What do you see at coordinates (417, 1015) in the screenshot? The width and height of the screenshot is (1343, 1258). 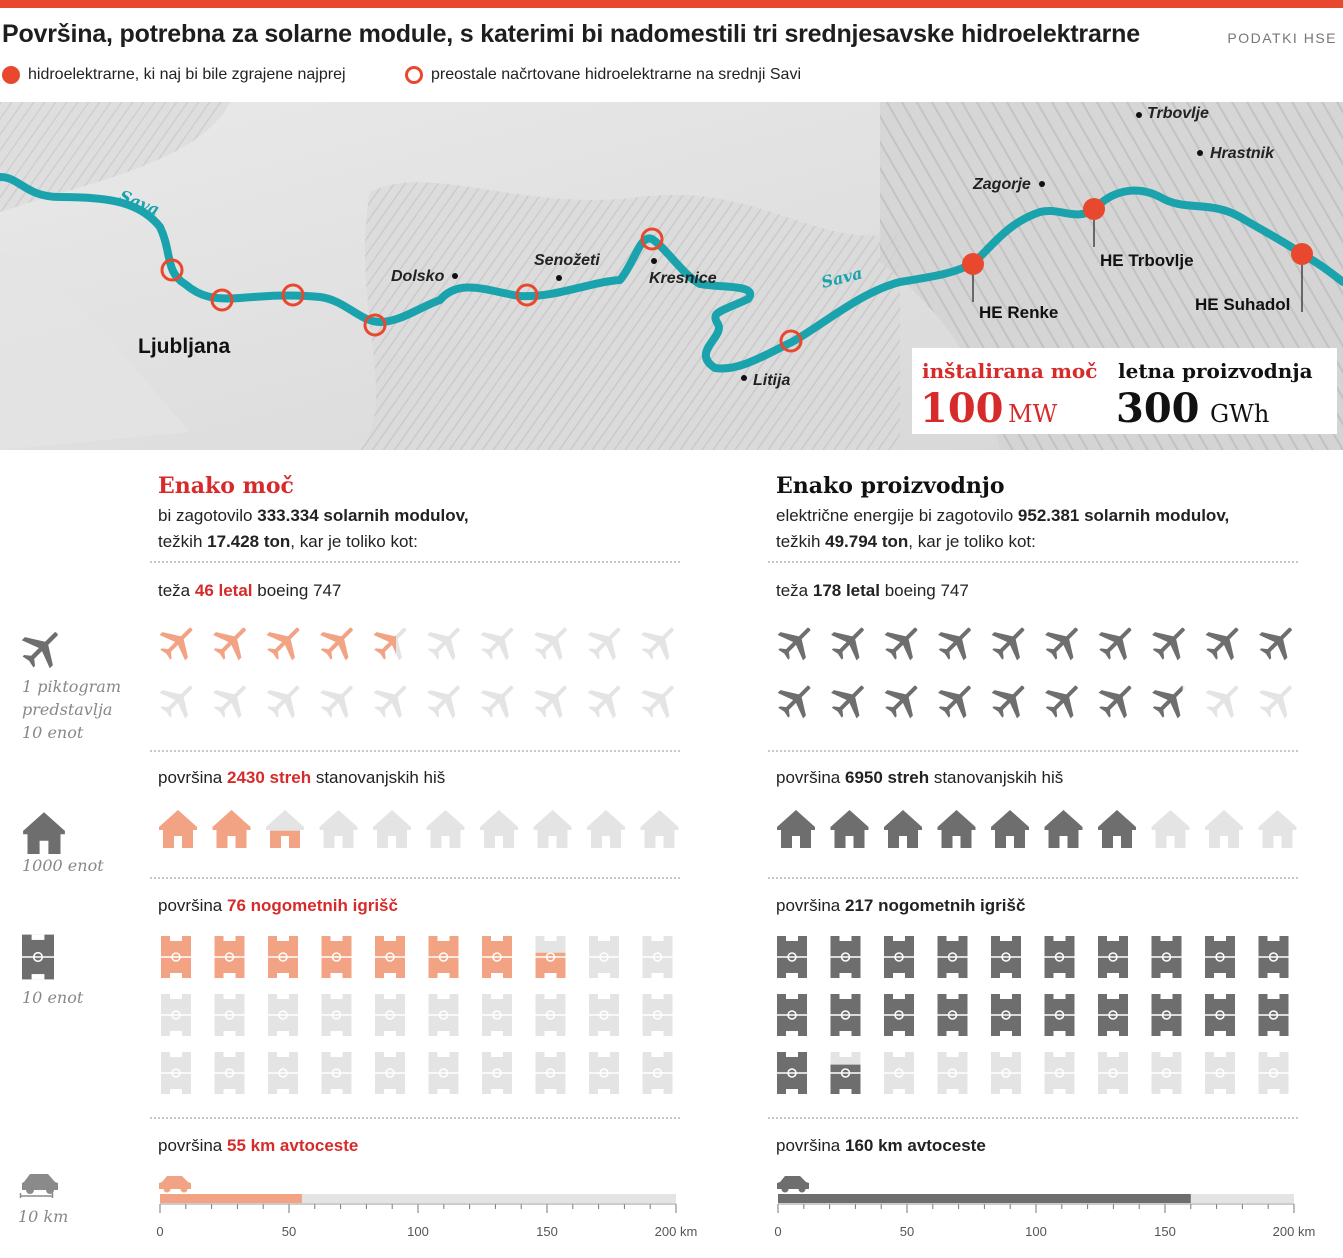 I see `left-fields-pictogram` at bounding box center [417, 1015].